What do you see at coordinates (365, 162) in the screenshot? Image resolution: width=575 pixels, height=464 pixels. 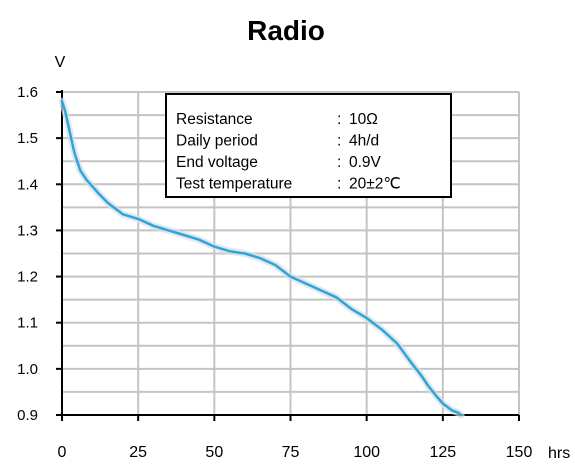 I see `legend-row-value: 0.9V` at bounding box center [365, 162].